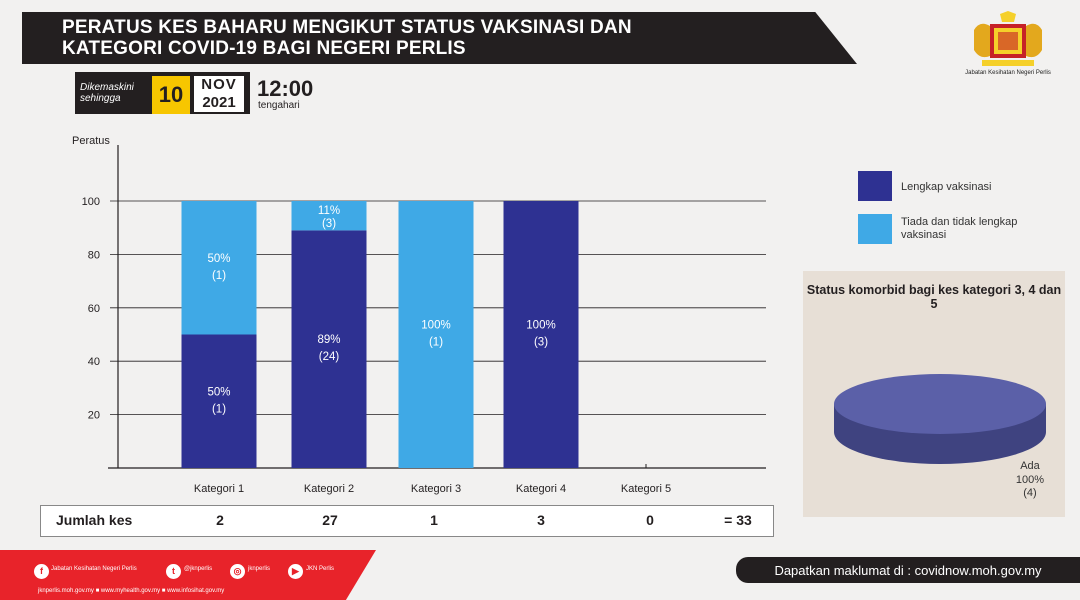 Image resolution: width=1080 pixels, height=600 pixels. Describe the element at coordinates (285, 88) in the screenshot. I see `update-time: 12:00` at that location.